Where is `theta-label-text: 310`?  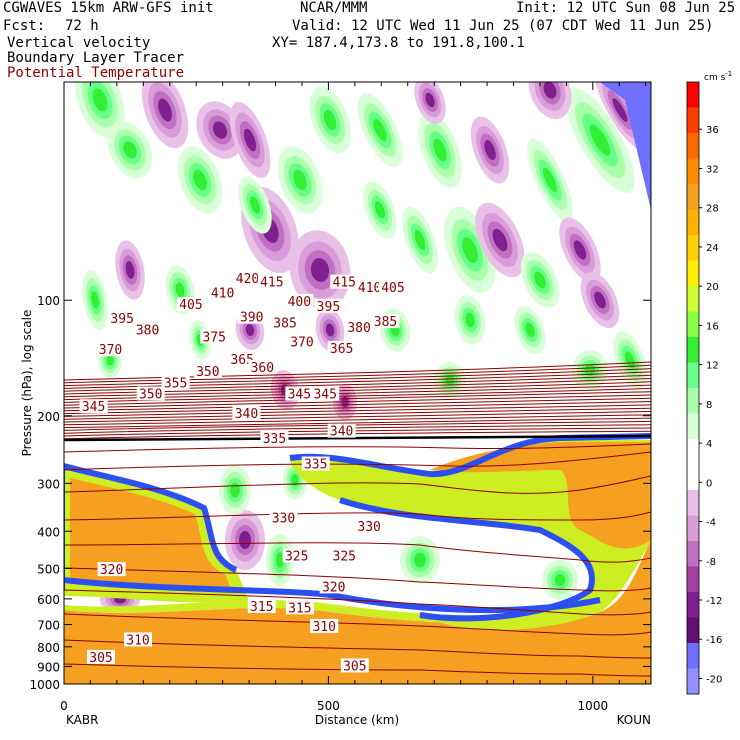 theta-label-text: 310 is located at coordinates (137, 640).